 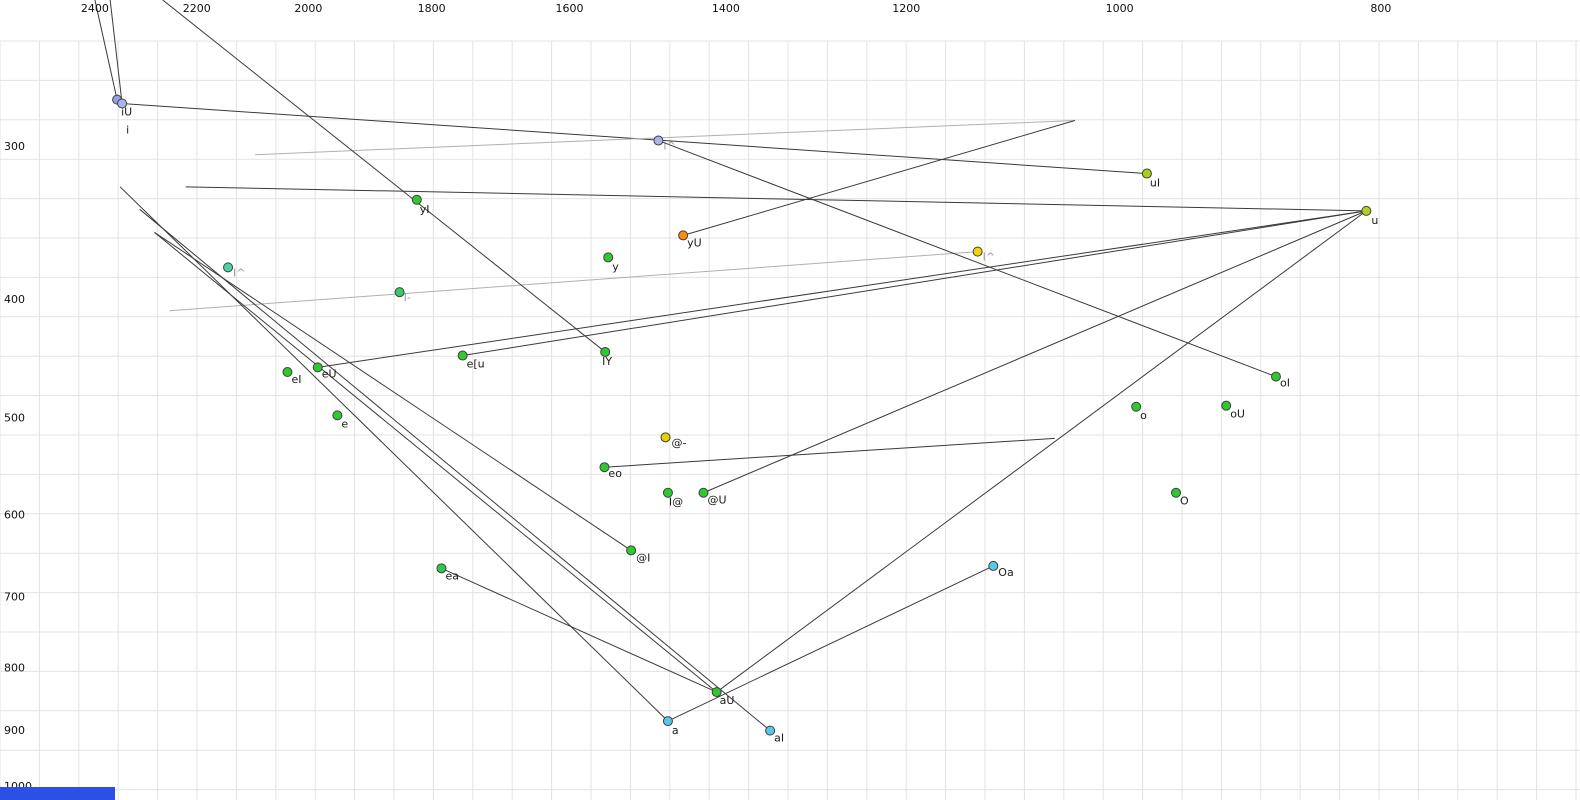 I want to click on vowel-point-ea, so click(x=441, y=568).